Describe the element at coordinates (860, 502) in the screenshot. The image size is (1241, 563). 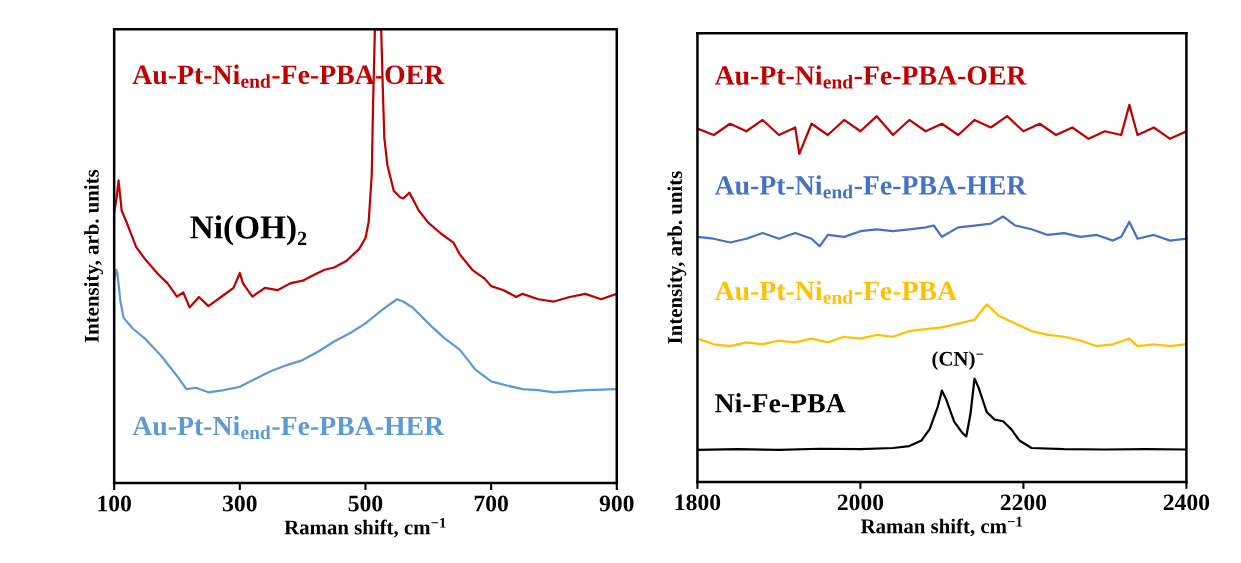
I see `x-tick-label: 2000` at that location.